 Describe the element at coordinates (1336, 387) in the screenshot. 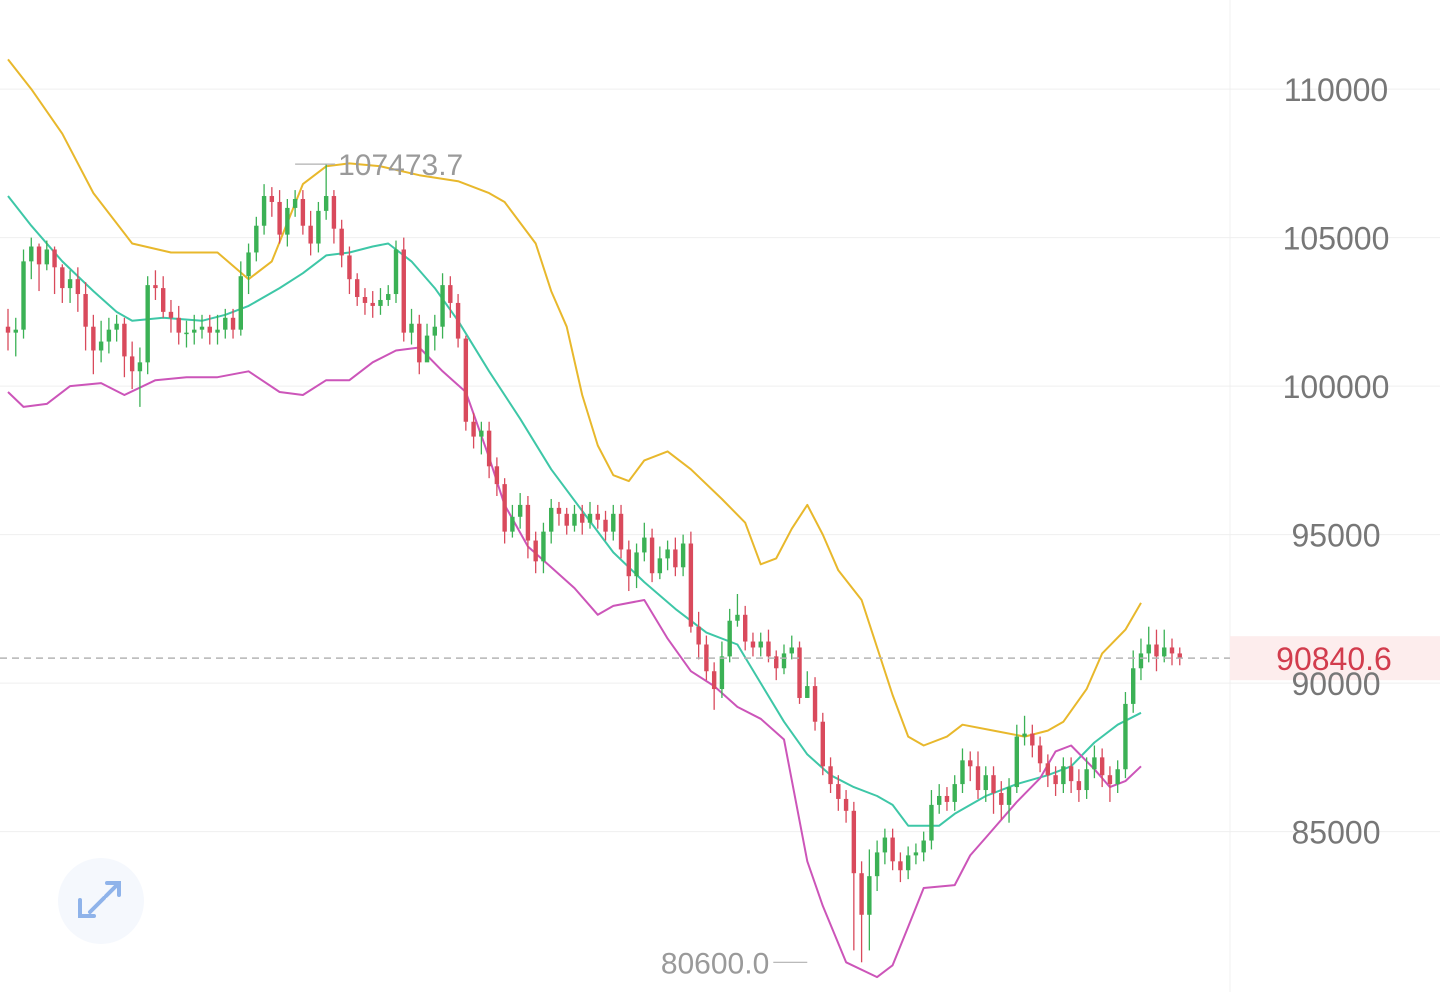

I see `y-tick-label: 100000` at that location.